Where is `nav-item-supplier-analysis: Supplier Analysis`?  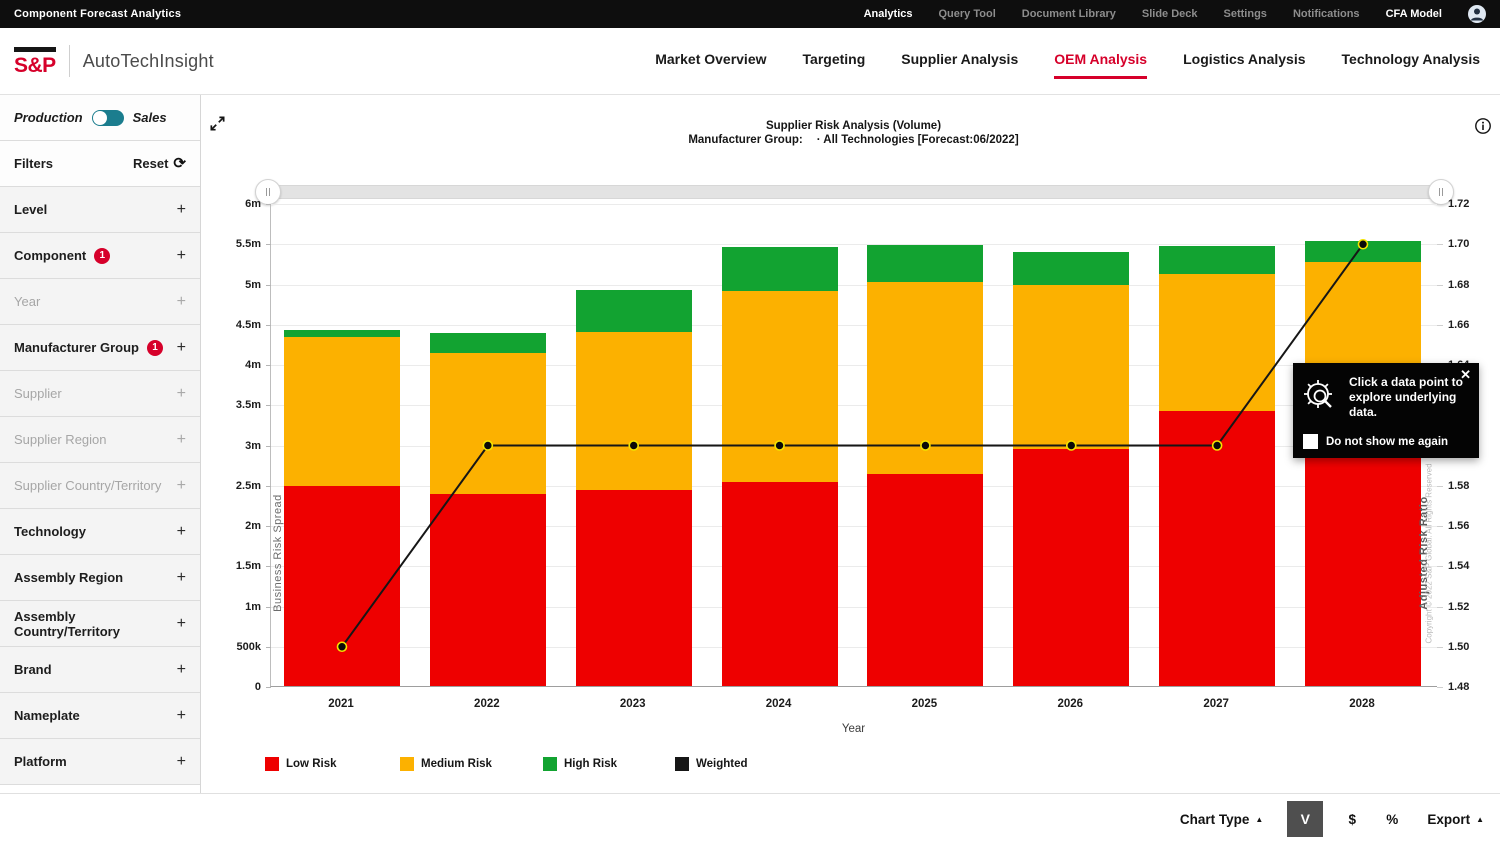 nav-item-supplier-analysis: Supplier Analysis is located at coordinates (960, 59).